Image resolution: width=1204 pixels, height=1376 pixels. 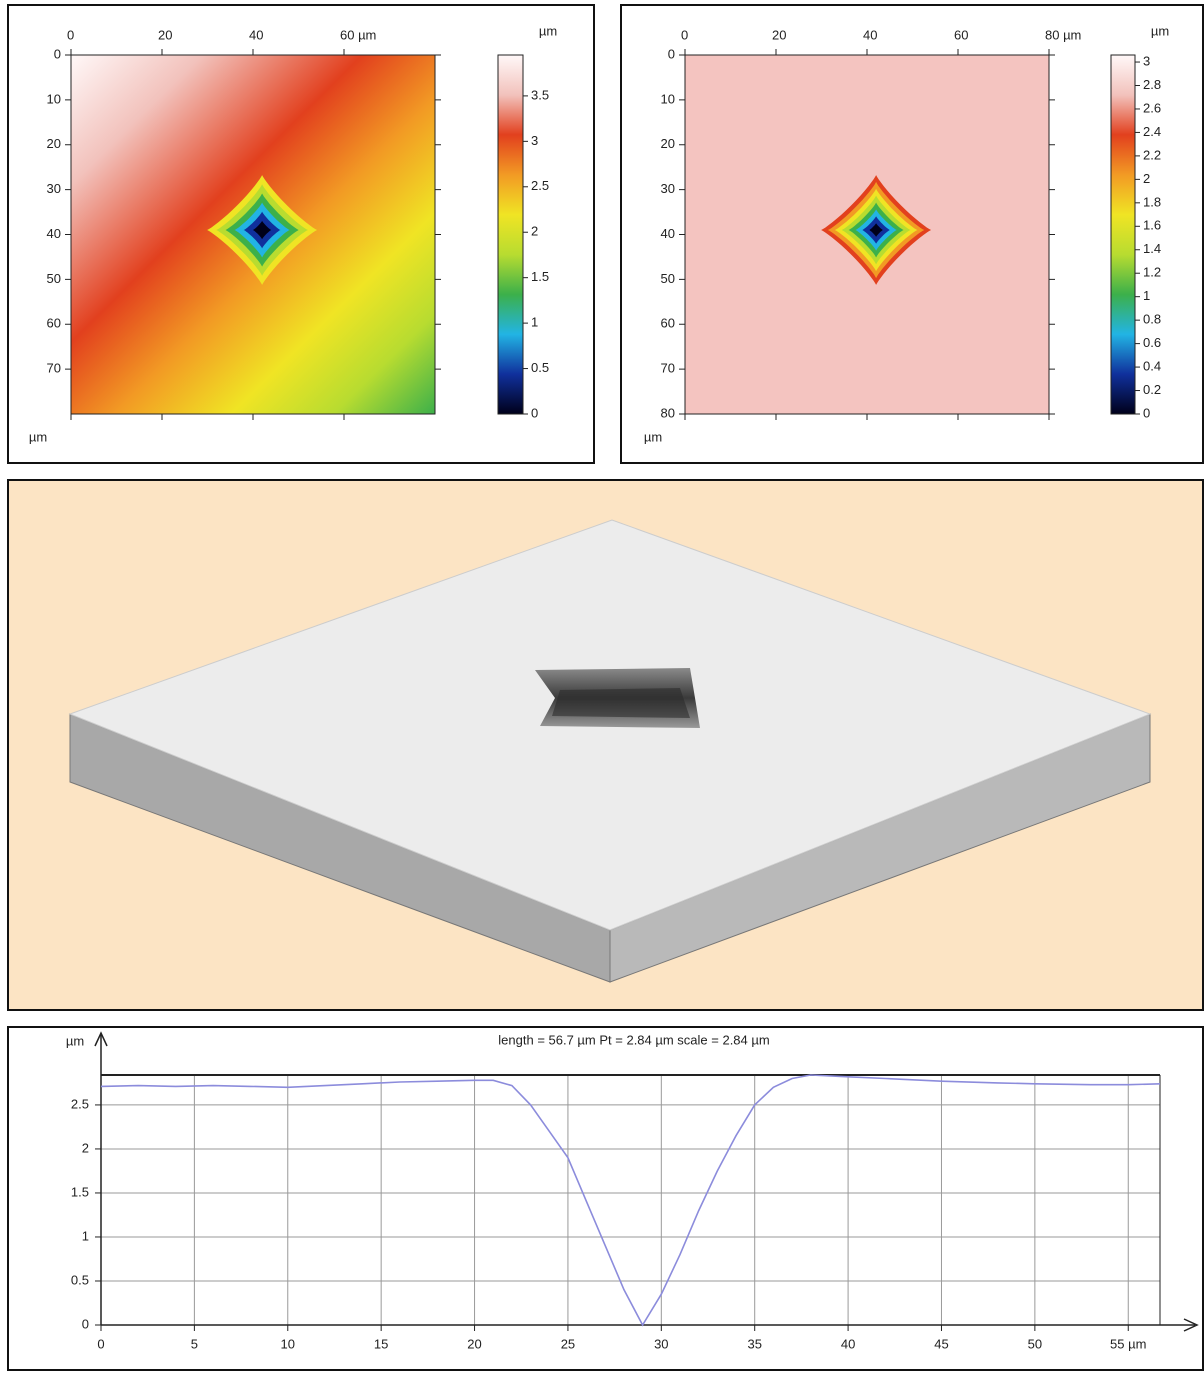 I want to click on colorbar-tick-label: 1.5, so click(x=540, y=276).